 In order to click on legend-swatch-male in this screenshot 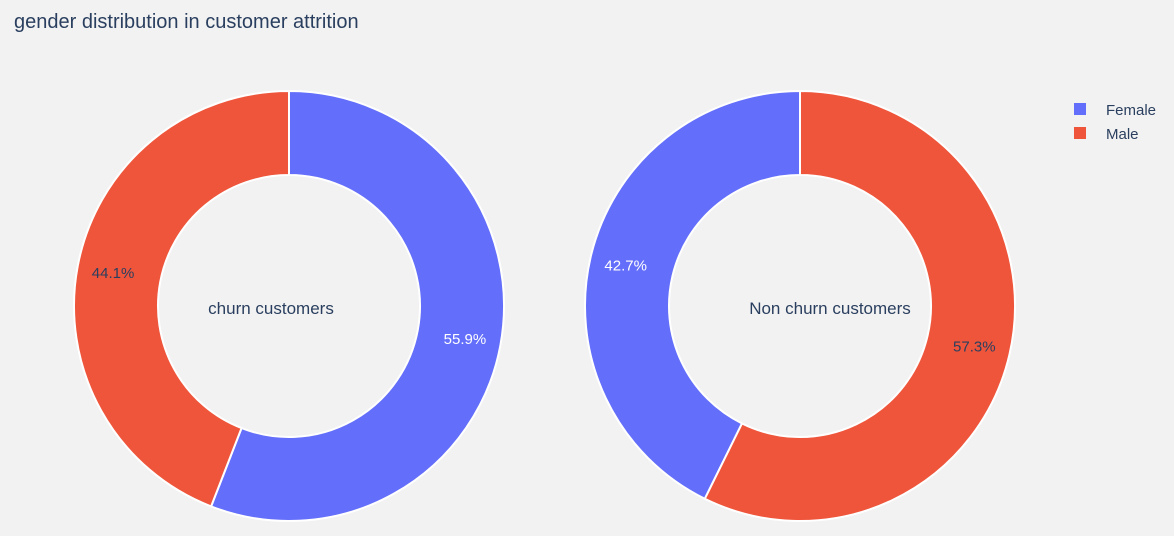, I will do `click(1080, 133)`.